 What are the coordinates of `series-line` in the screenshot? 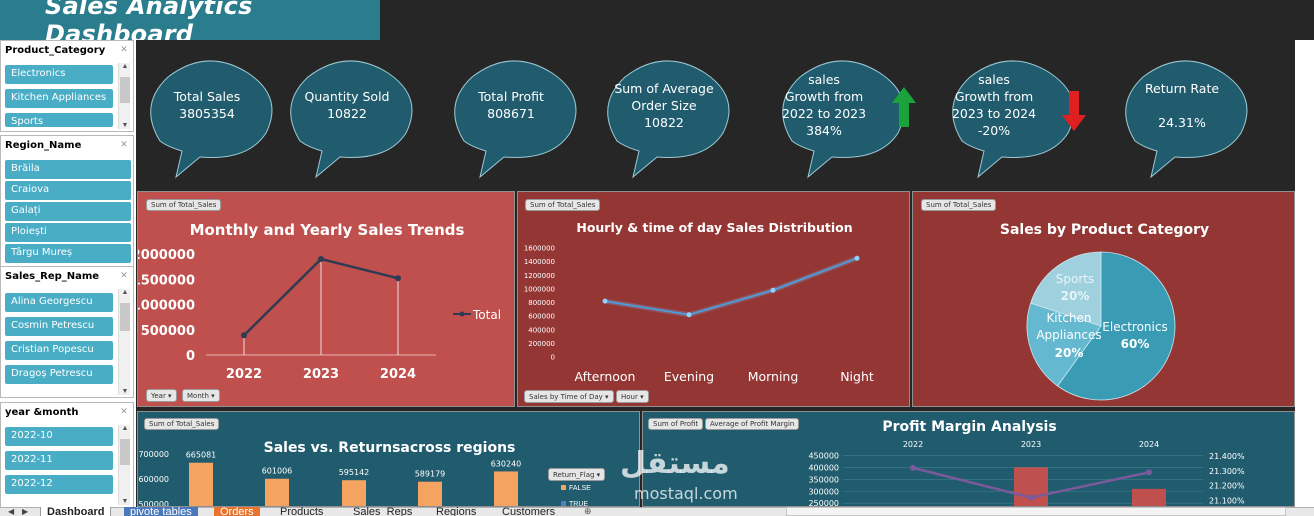 It's located at (731, 286).